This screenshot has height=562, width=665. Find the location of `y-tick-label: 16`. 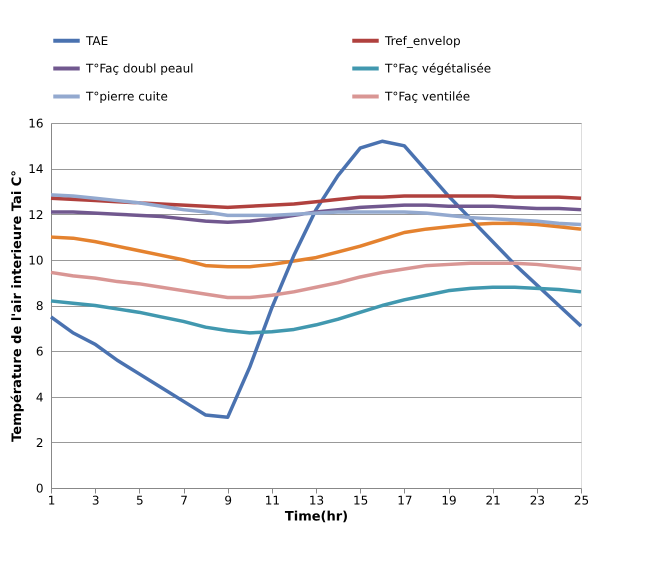

y-tick-label: 16 is located at coordinates (36, 123).